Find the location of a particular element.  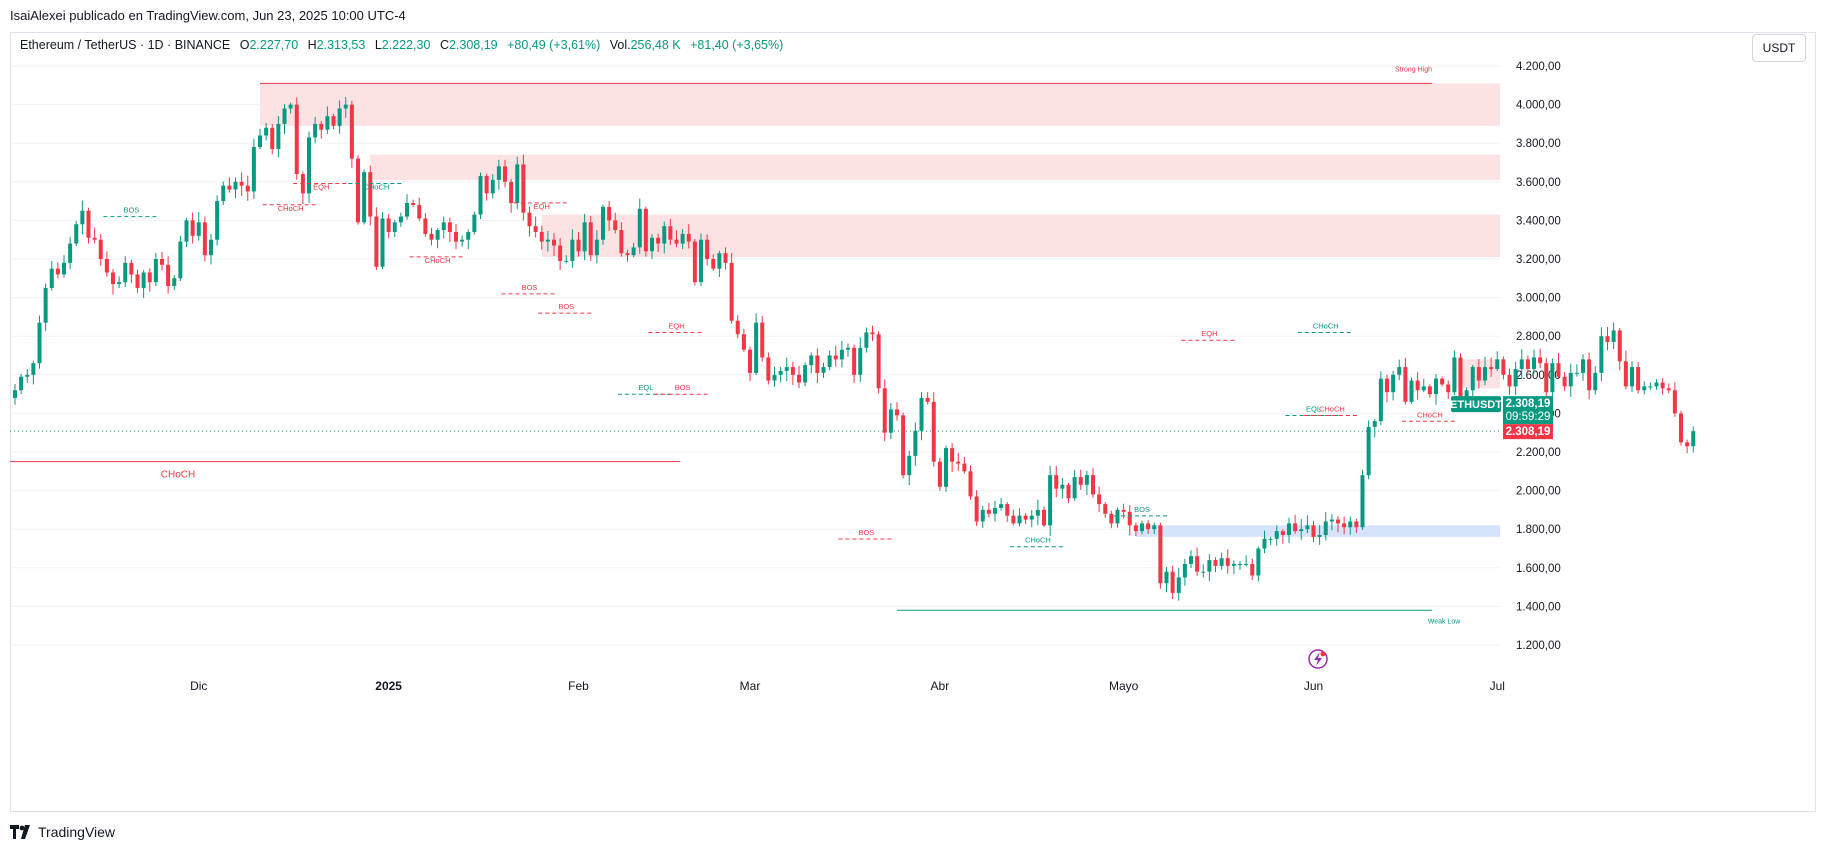

strong-high-label: Strong High is located at coordinates (1413, 69).